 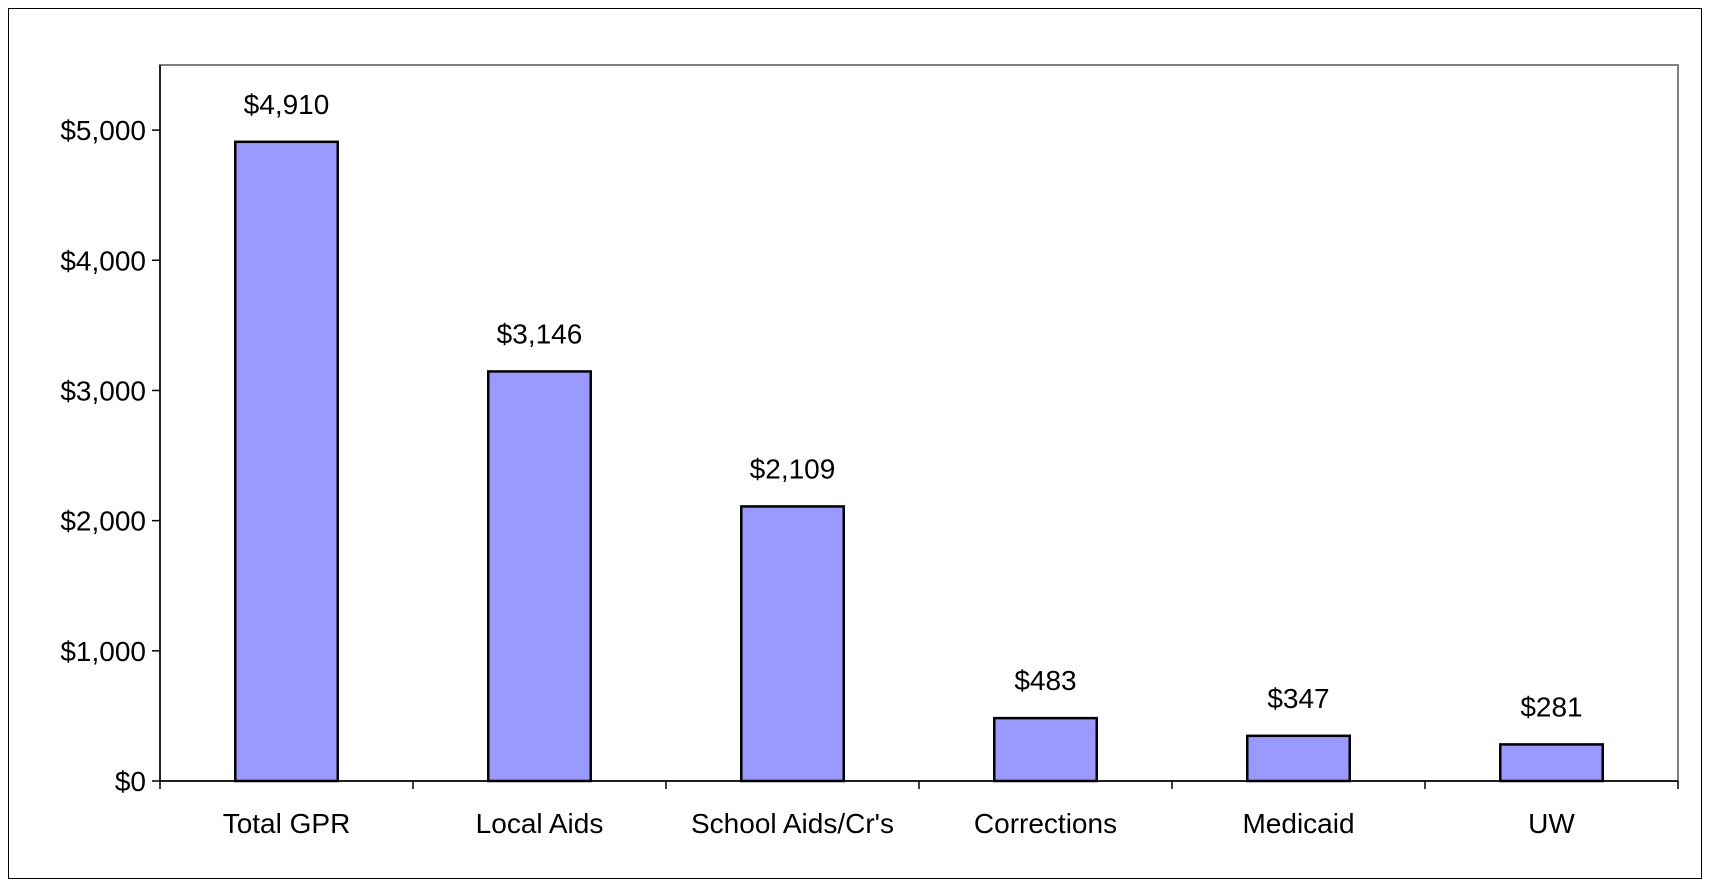 I want to click on x-category-label: Medicaid, so click(x=1298, y=823).